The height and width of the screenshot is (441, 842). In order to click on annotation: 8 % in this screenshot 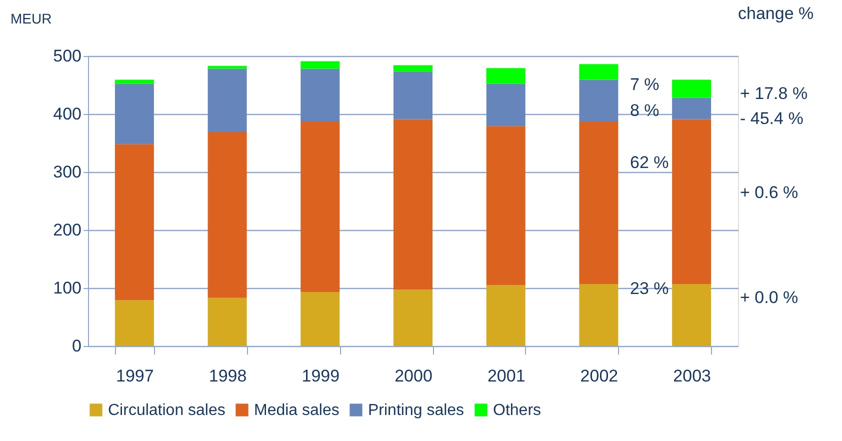, I will do `click(645, 110)`.